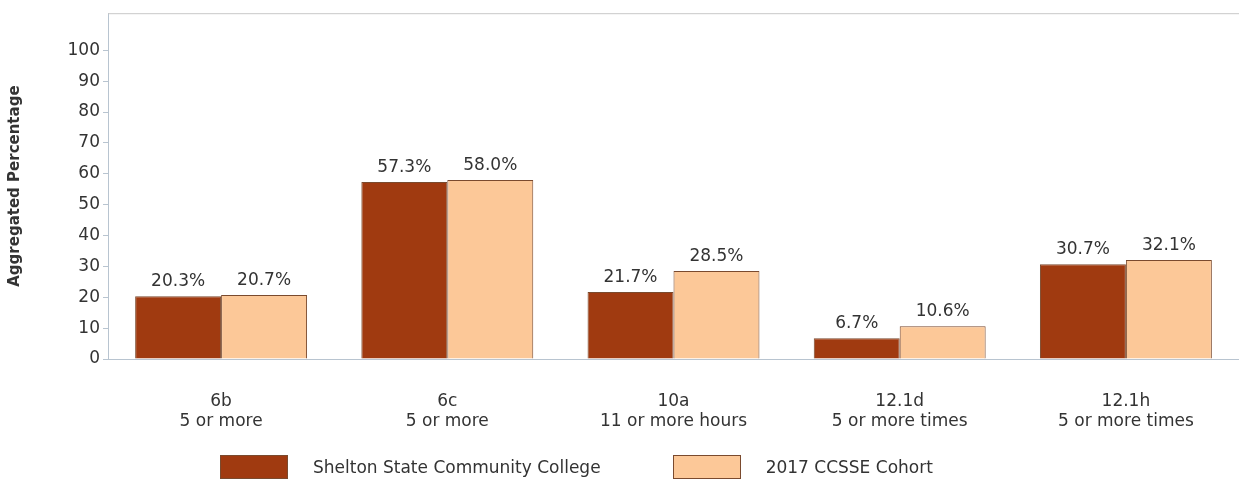 This screenshot has width=1239, height=489. What do you see at coordinates (89, 110) in the screenshot?
I see `y-tick-label: 80` at bounding box center [89, 110].